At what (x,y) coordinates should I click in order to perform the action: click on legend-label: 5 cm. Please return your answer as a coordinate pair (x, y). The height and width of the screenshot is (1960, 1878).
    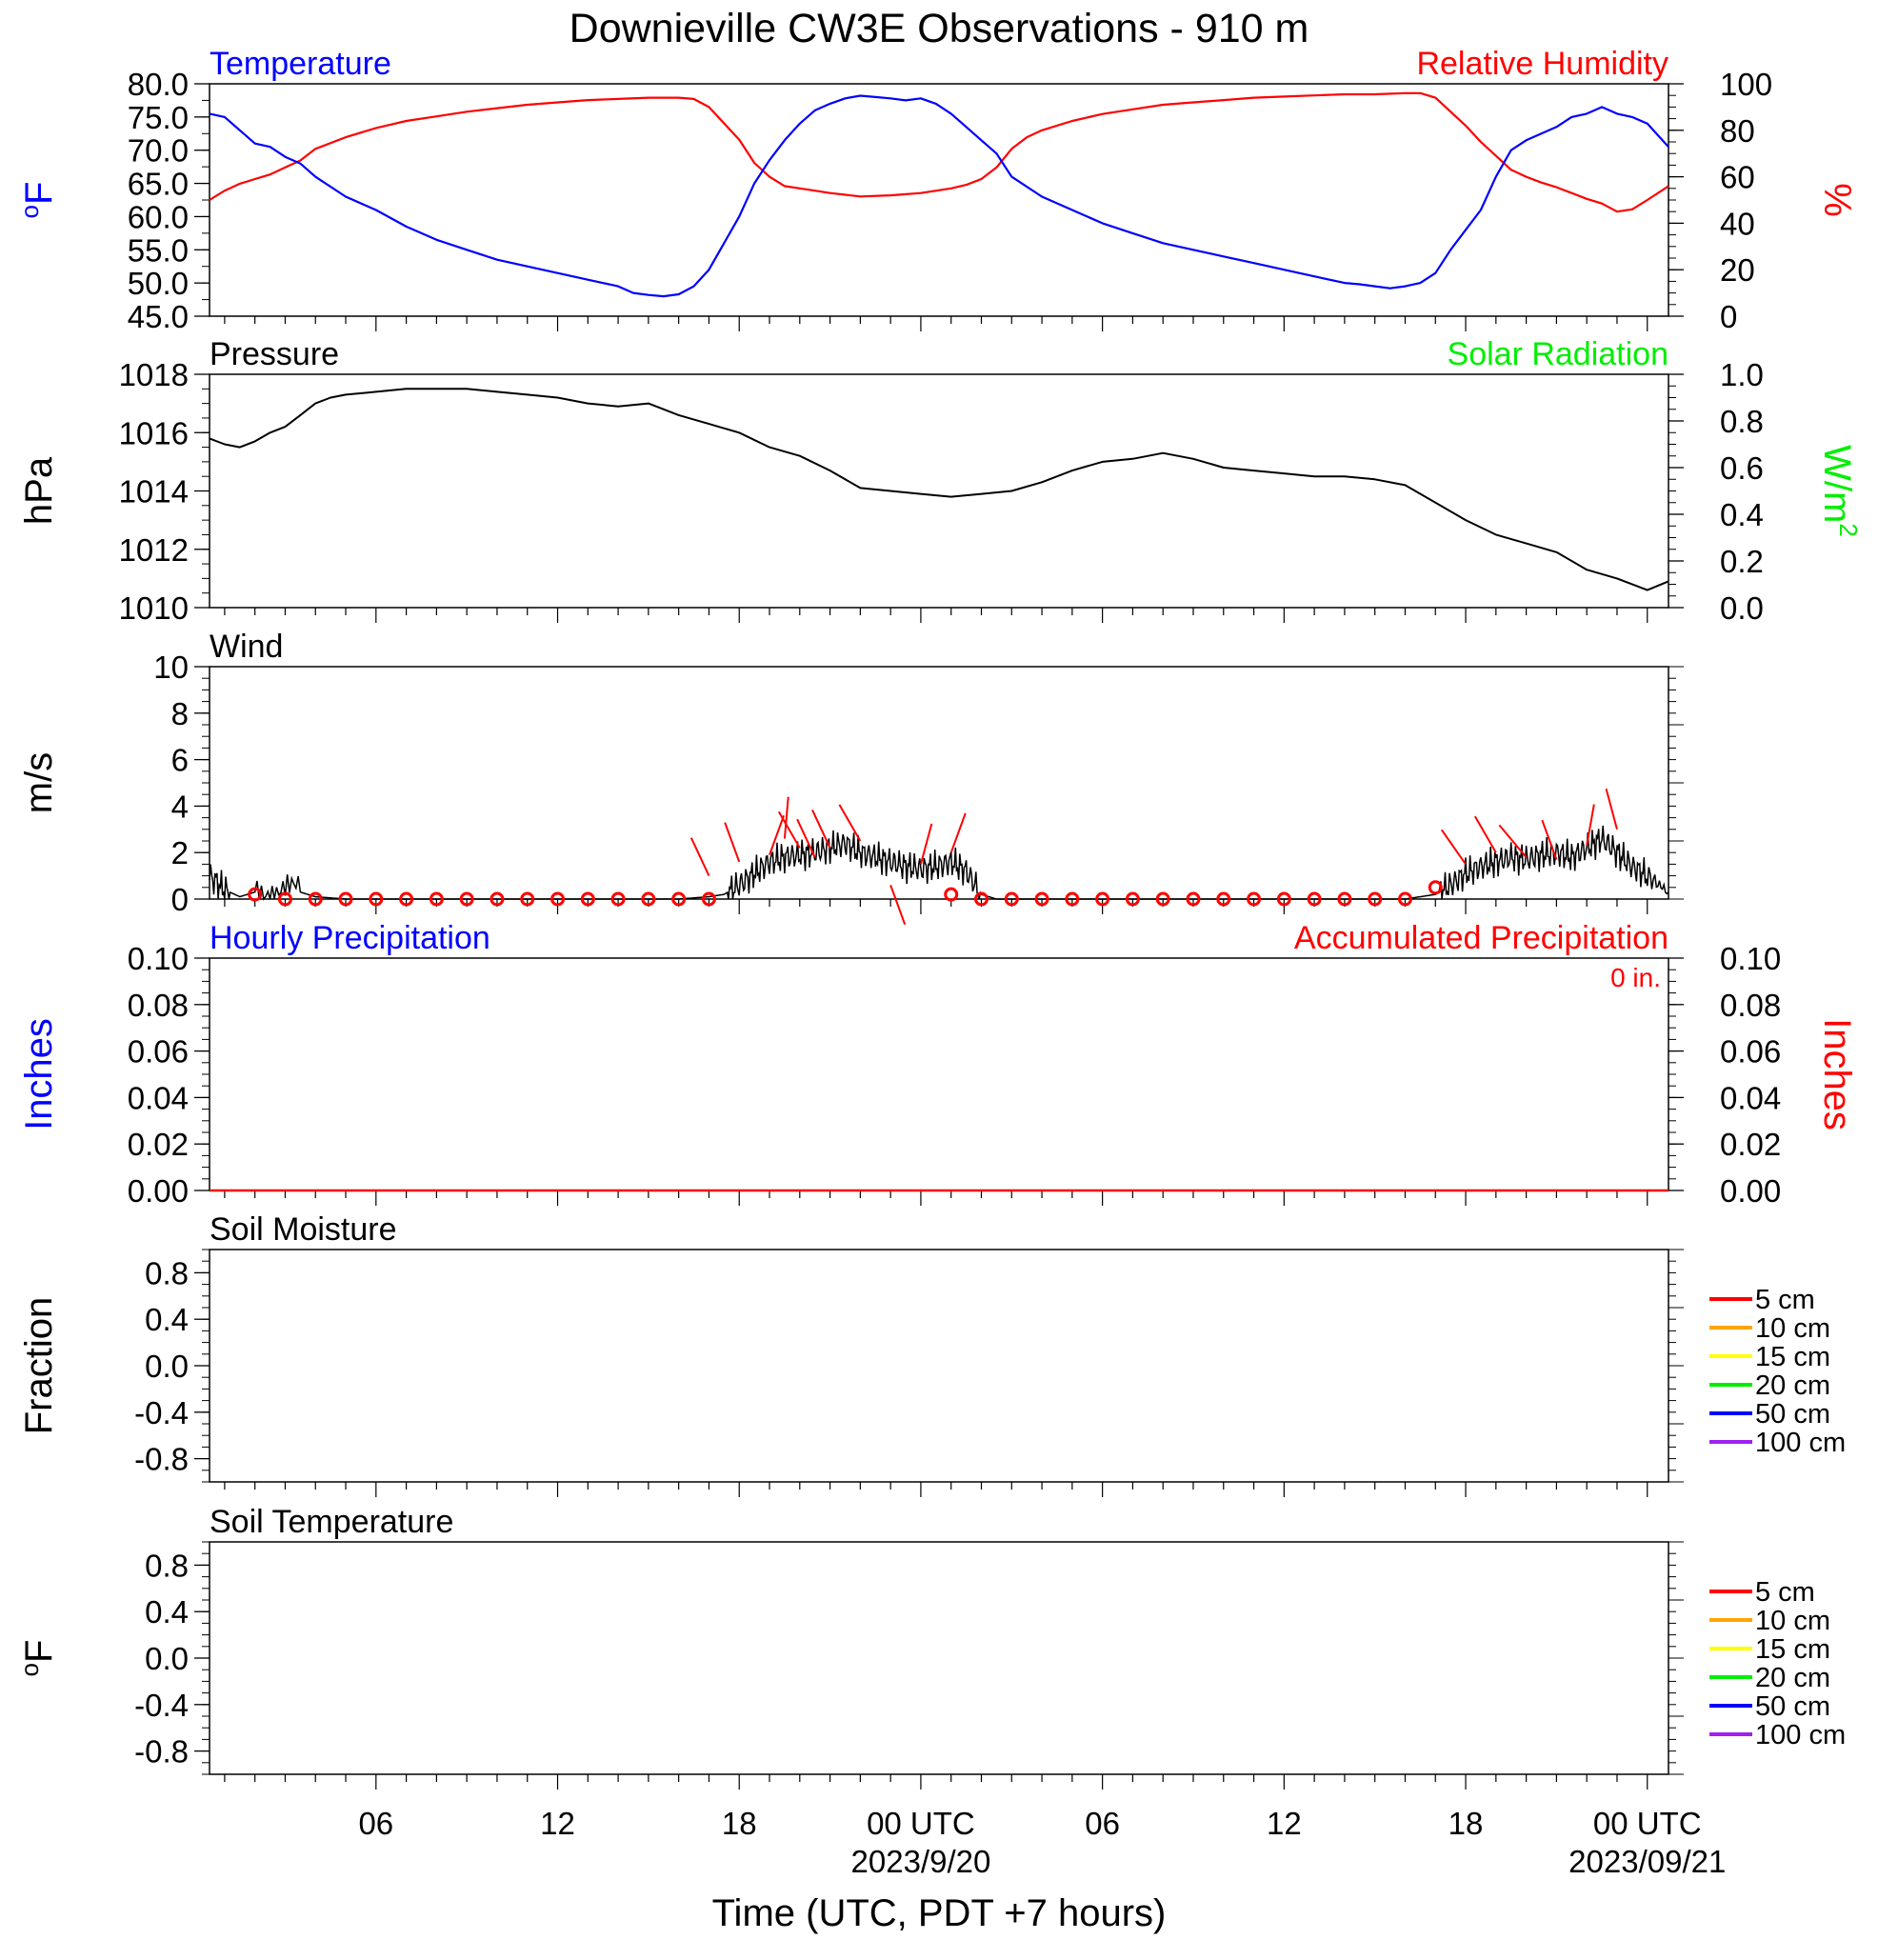
    Looking at the image, I should click on (1785, 1592).